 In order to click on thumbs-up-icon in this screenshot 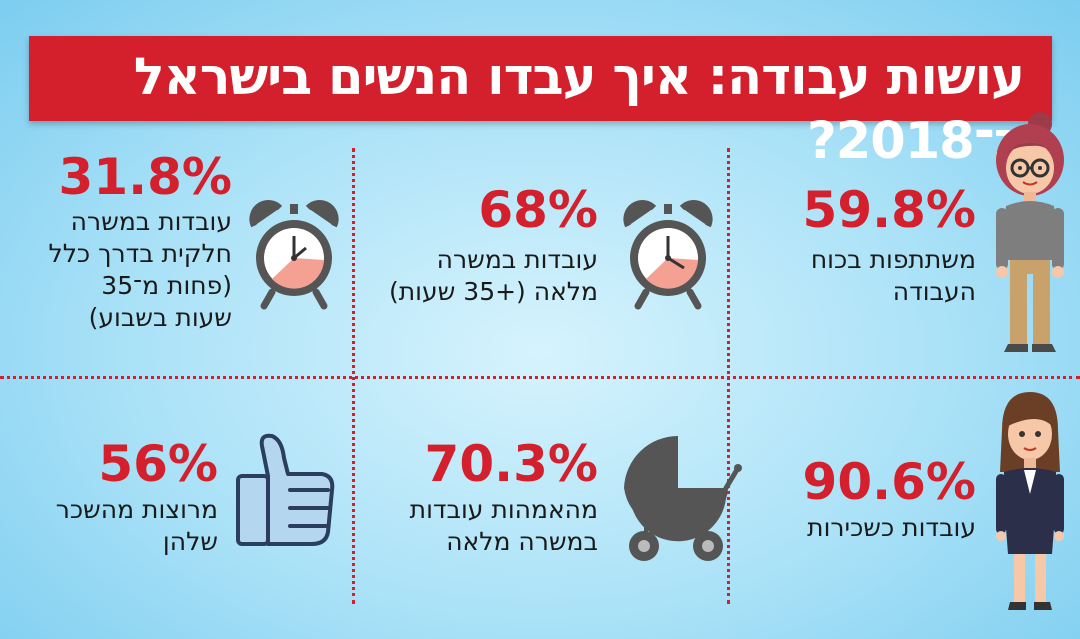, I will do `click(284, 492)`.